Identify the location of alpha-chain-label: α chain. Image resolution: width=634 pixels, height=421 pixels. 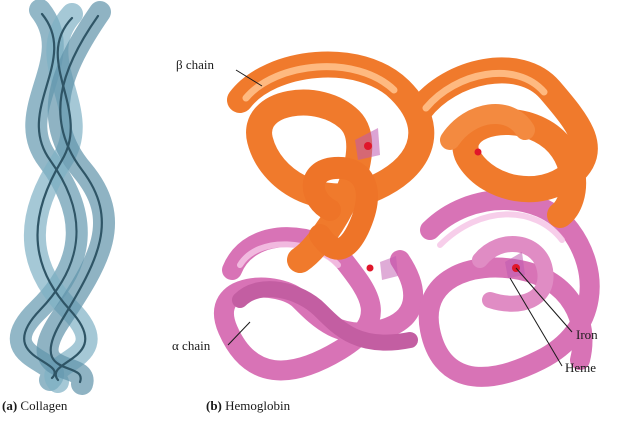
(191, 346).